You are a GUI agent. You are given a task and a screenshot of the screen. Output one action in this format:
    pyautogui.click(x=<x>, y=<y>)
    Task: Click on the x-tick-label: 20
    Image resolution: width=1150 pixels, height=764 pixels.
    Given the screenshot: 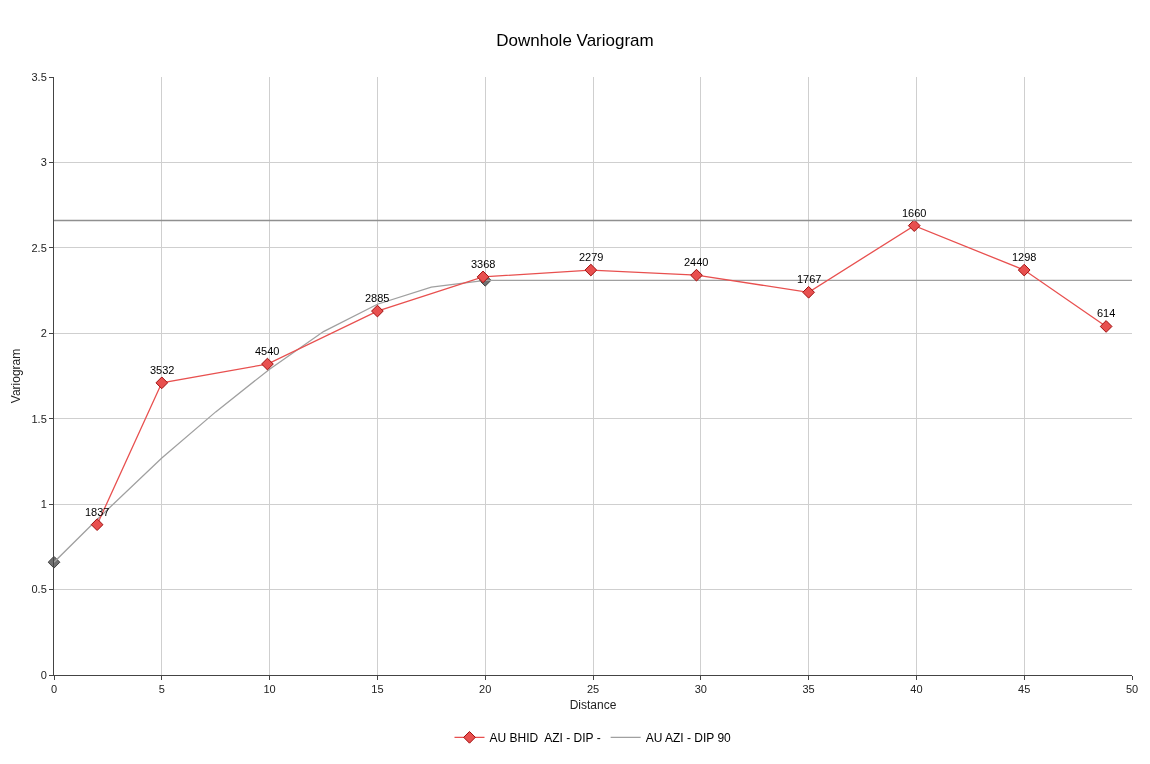 What is the action you would take?
    pyautogui.click(x=485, y=689)
    